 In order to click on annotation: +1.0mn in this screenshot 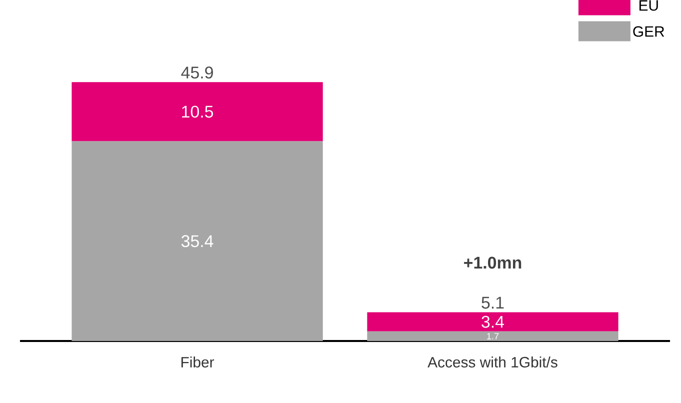, I will do `click(493, 262)`.